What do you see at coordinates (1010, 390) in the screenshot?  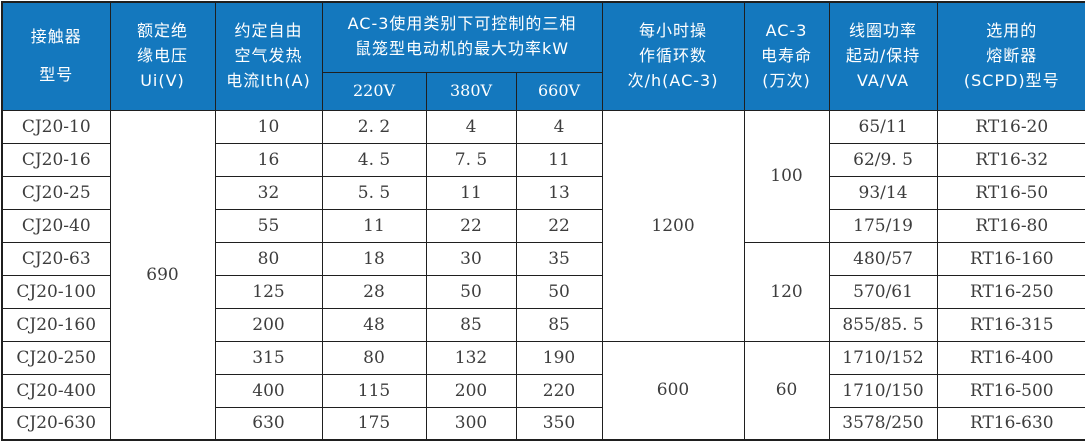 I see `cell-fuse: RT16-500` at bounding box center [1010, 390].